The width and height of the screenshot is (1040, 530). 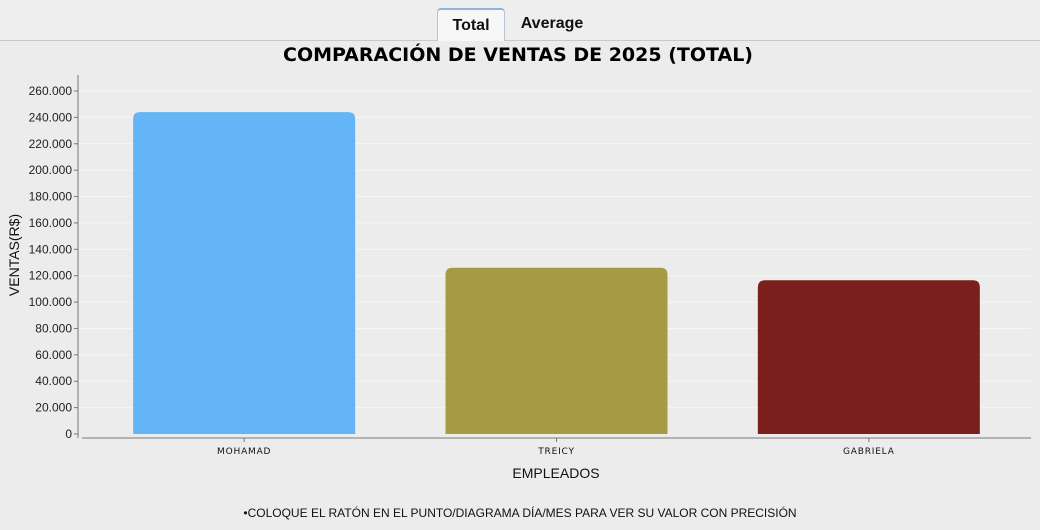 What do you see at coordinates (552, 23) in the screenshot?
I see `tab-average: Average` at bounding box center [552, 23].